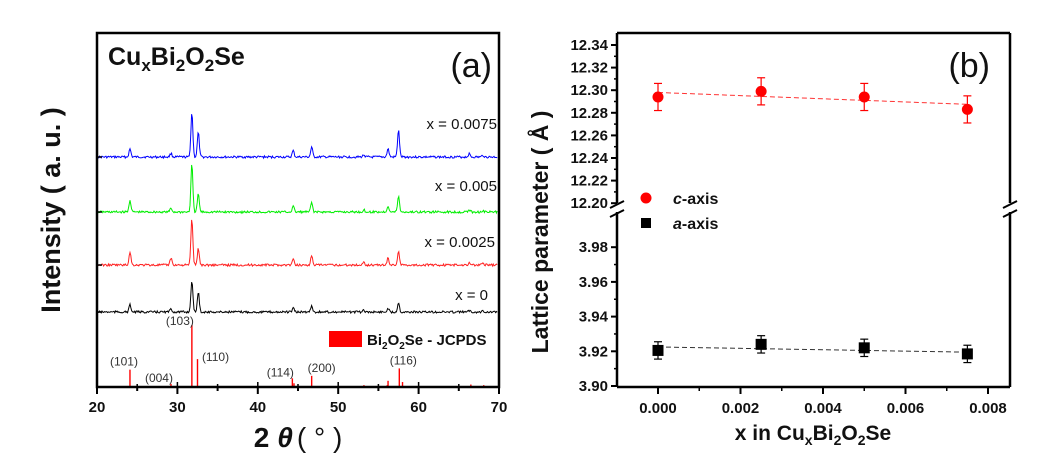  What do you see at coordinates (97, 407) in the screenshot?
I see `x-tick-label: 20` at bounding box center [97, 407].